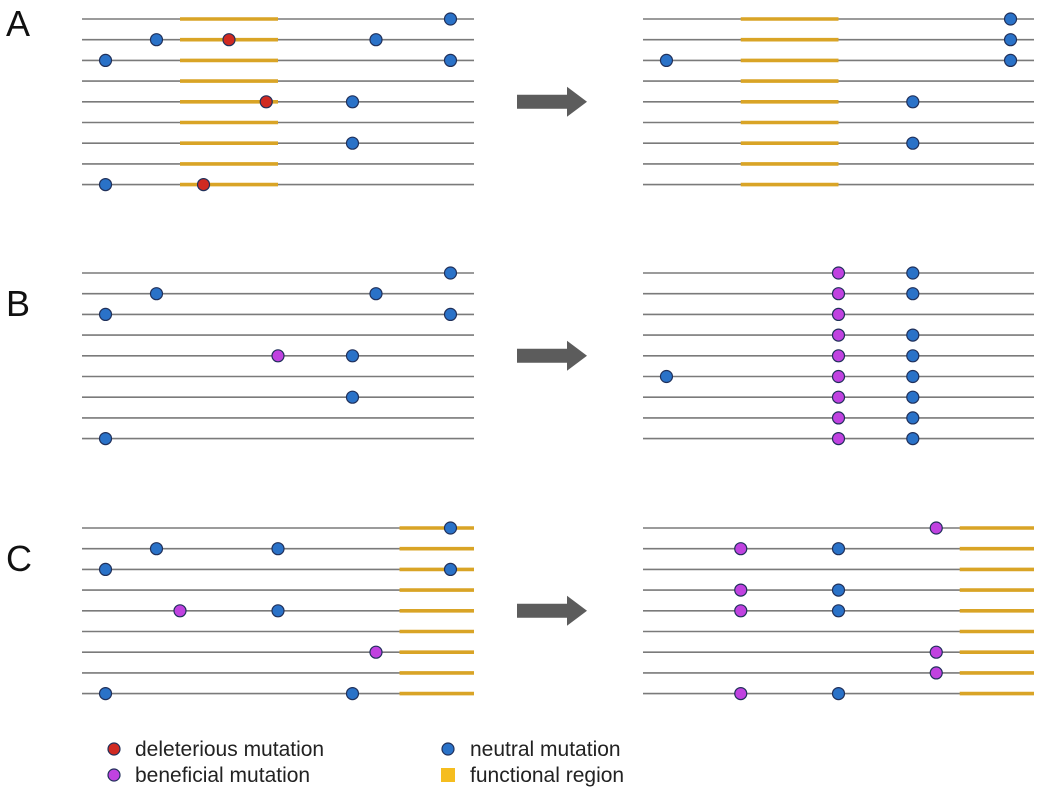  What do you see at coordinates (114, 775) in the screenshot?
I see `legend-beneficial-swatch` at bounding box center [114, 775].